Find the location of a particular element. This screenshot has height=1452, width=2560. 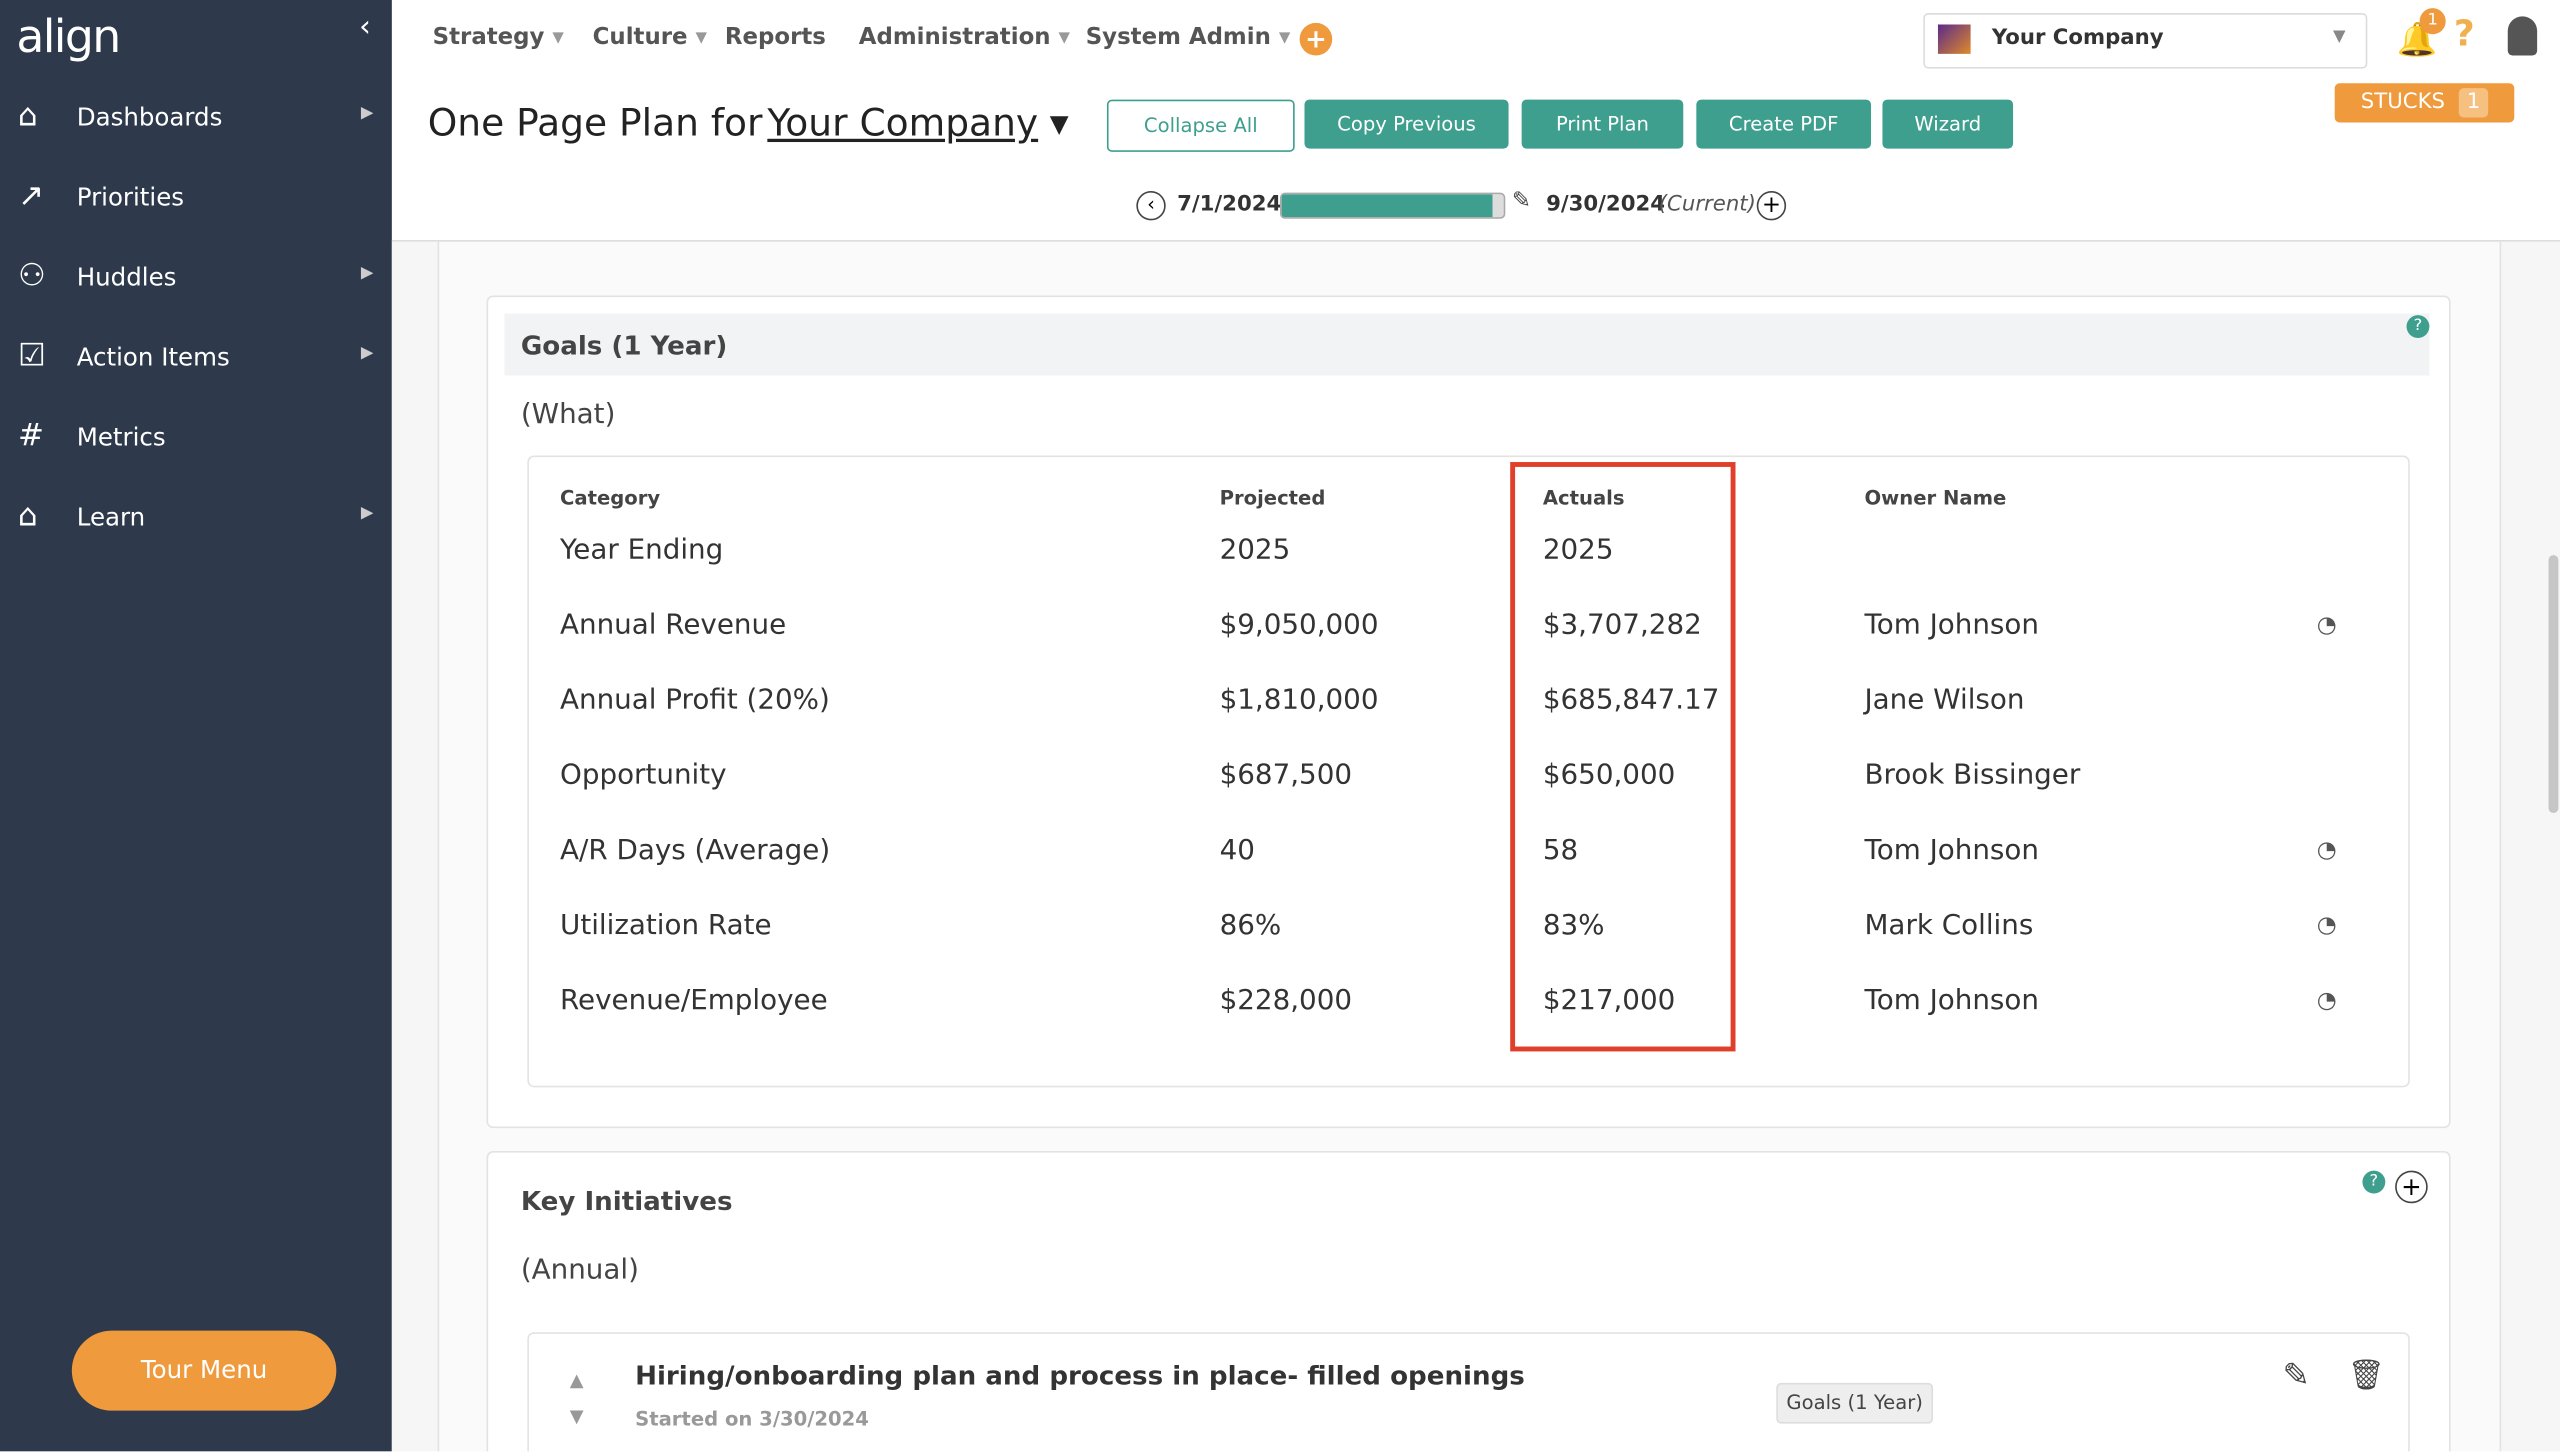

stucks-button: STUCKS 1 is located at coordinates (2424, 103).